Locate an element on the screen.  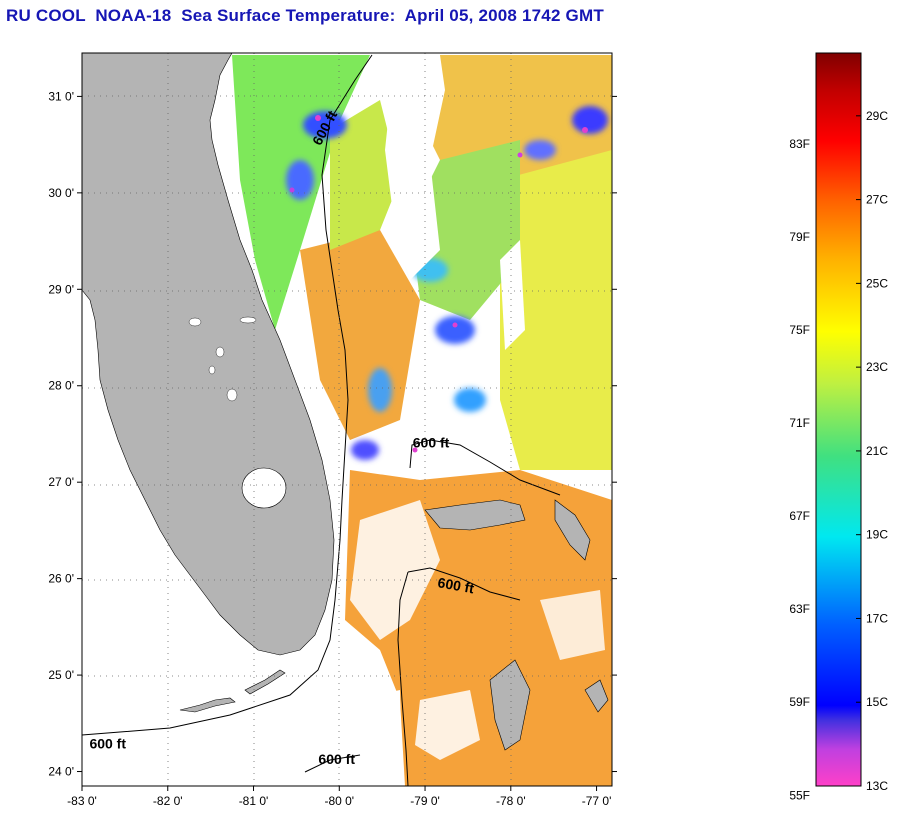
colorbar-c-label: 29C is located at coordinates (877, 116).